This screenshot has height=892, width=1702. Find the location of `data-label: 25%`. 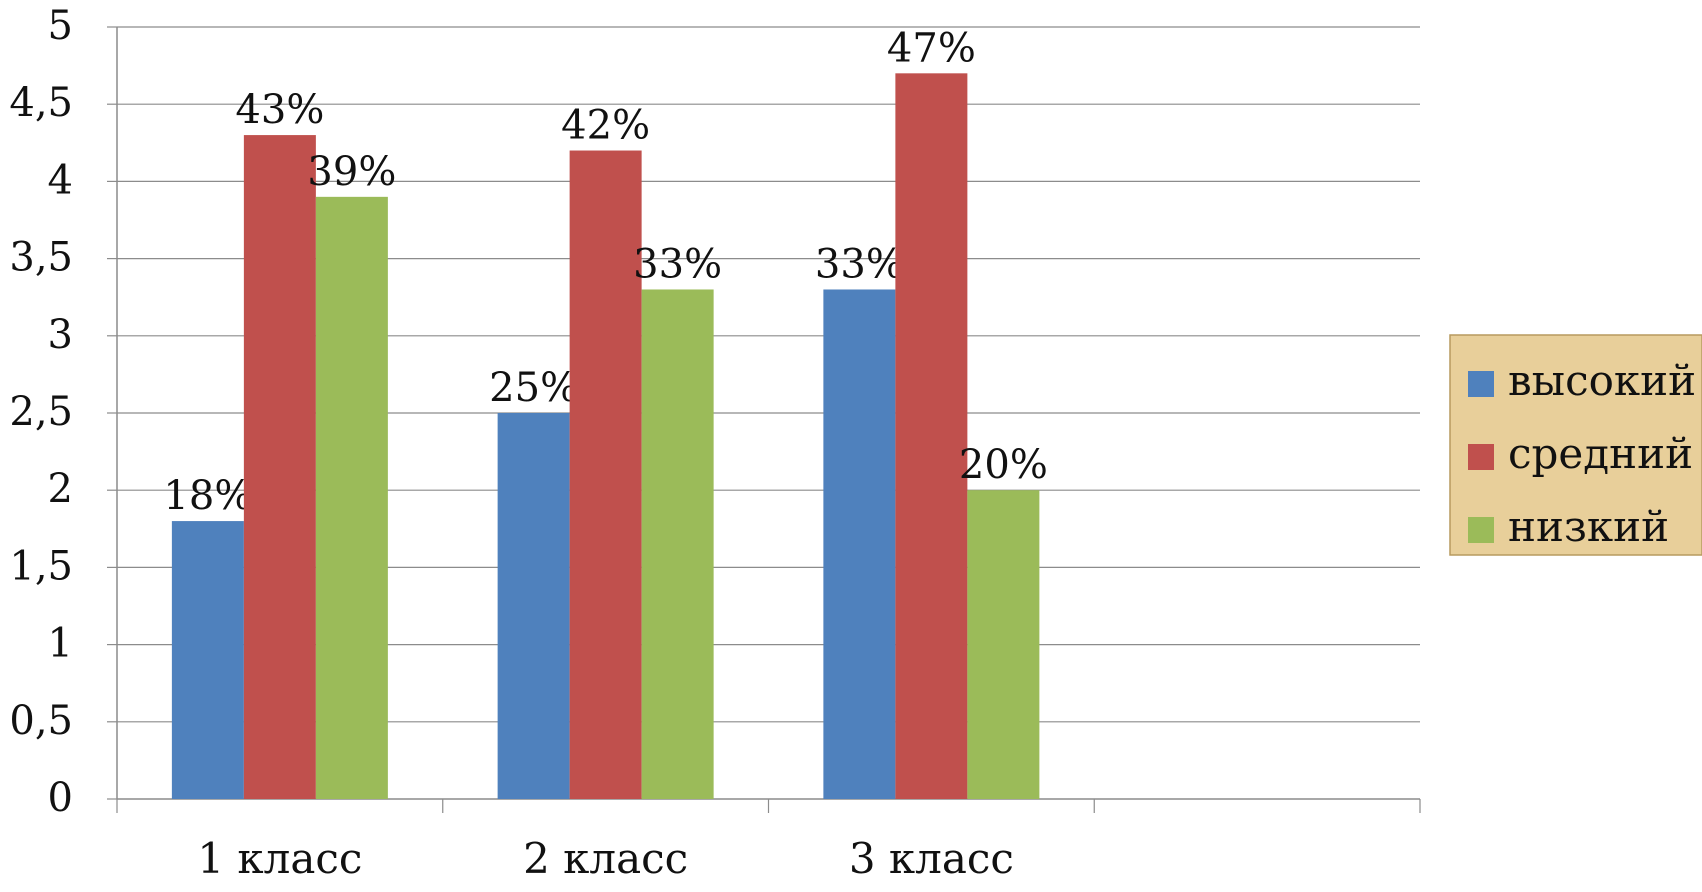

data-label: 25% is located at coordinates (533, 388).